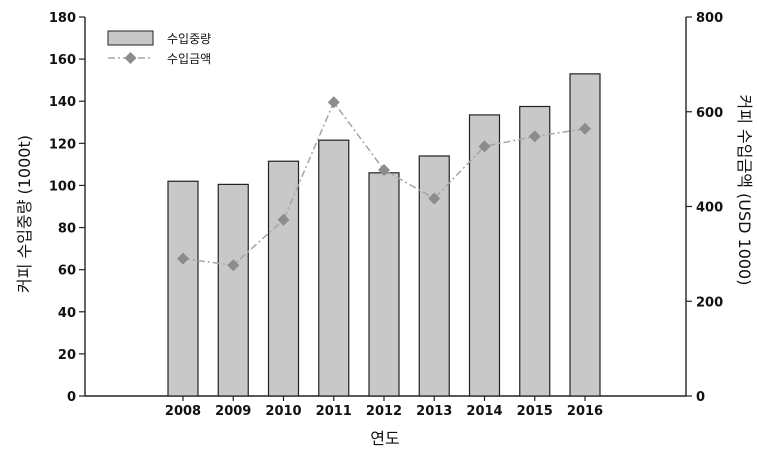 This screenshot has height=455, width=757. What do you see at coordinates (334, 411) in the screenshot?
I see `x-tick-label: 2011` at bounding box center [334, 411].